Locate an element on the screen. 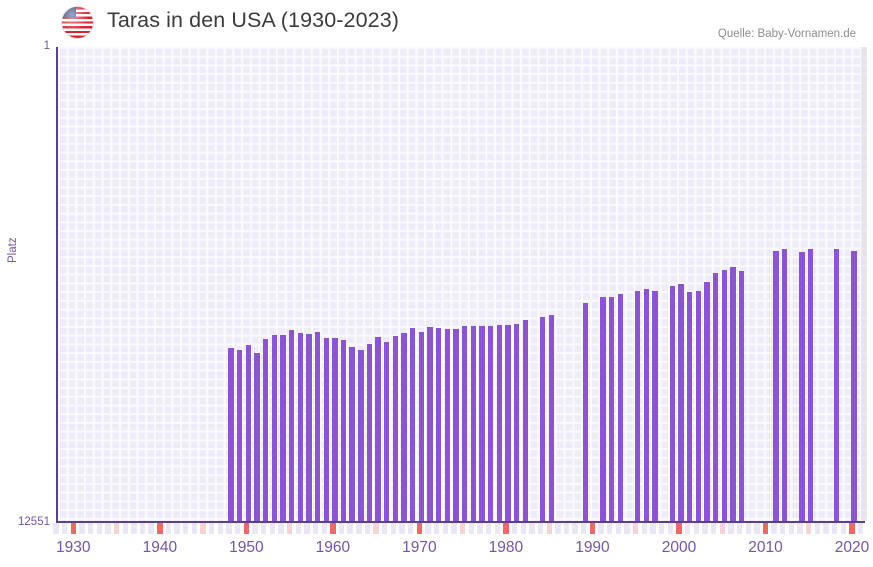  y-axis-ticks: 1 12551 is located at coordinates (25, 284).